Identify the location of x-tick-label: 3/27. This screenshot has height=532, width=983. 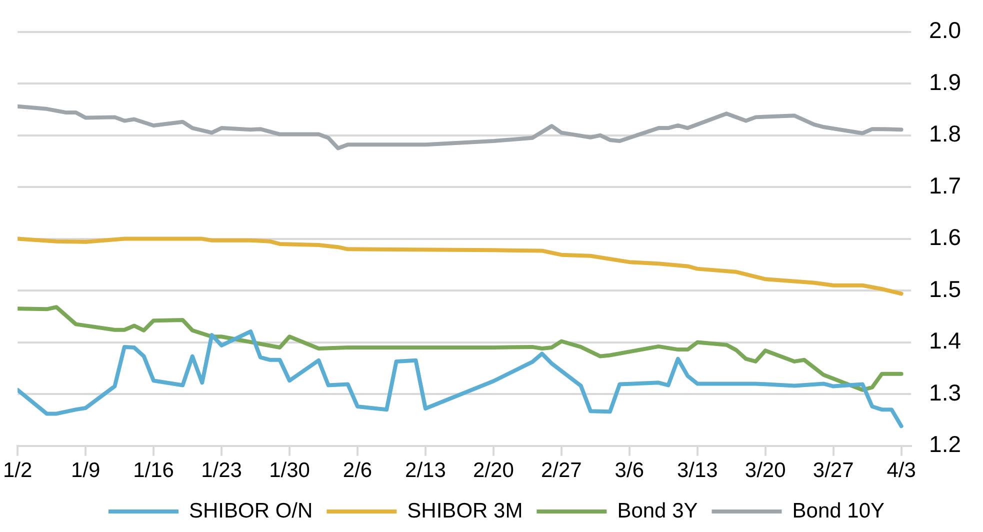
(833, 470).